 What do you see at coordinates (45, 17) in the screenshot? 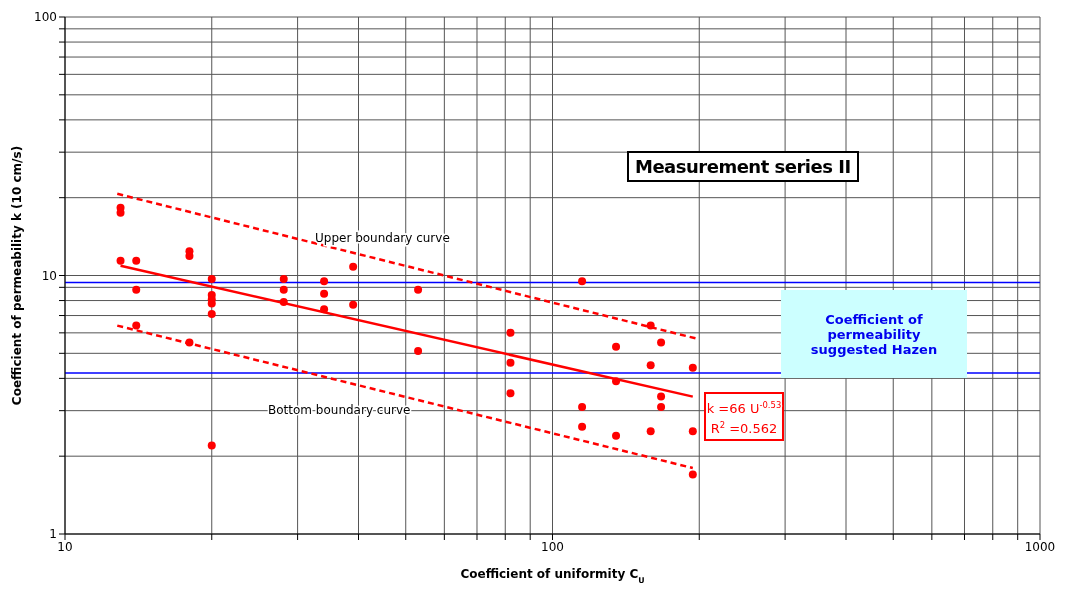
I see `y-tick-label: 100` at bounding box center [45, 17].